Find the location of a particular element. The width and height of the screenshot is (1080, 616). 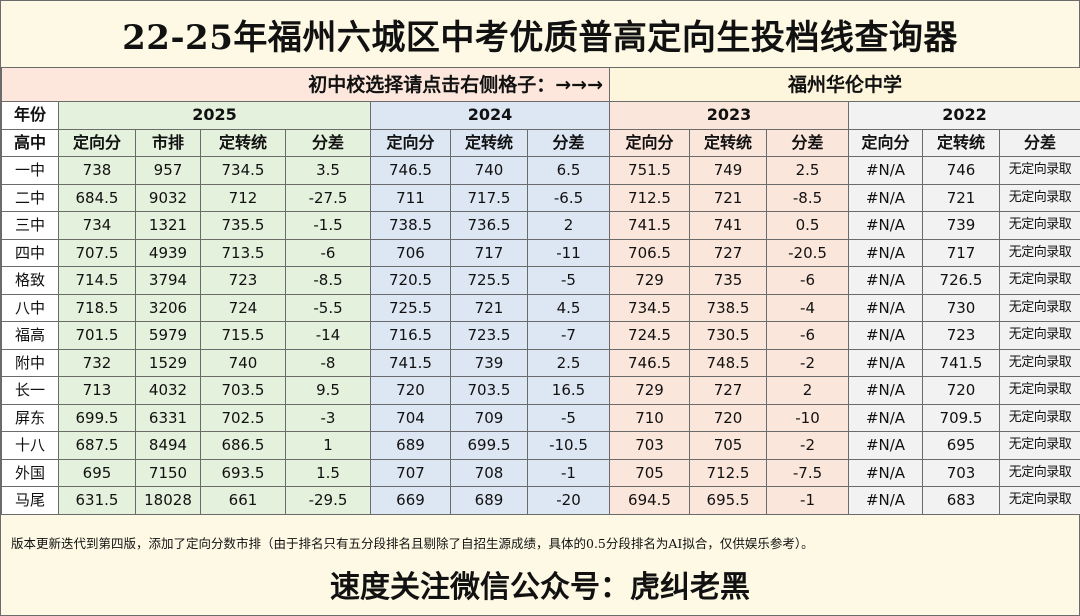

score-cell-2025: 687.5 is located at coordinates (97, 445).